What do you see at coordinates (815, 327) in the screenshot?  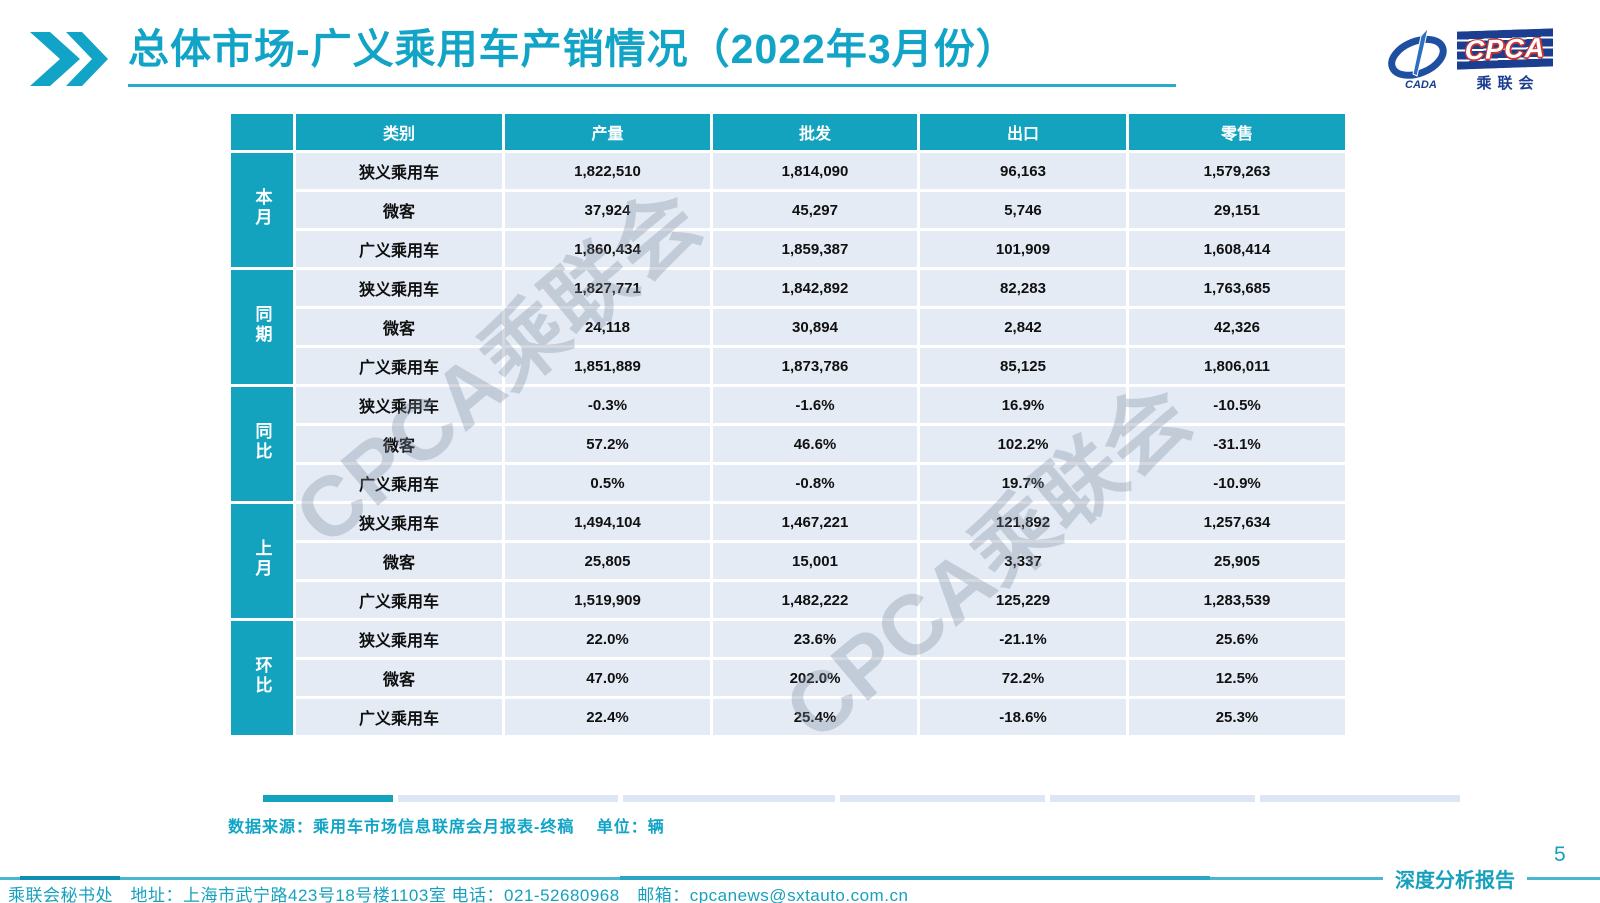 I see `value-cell: 30,894` at bounding box center [815, 327].